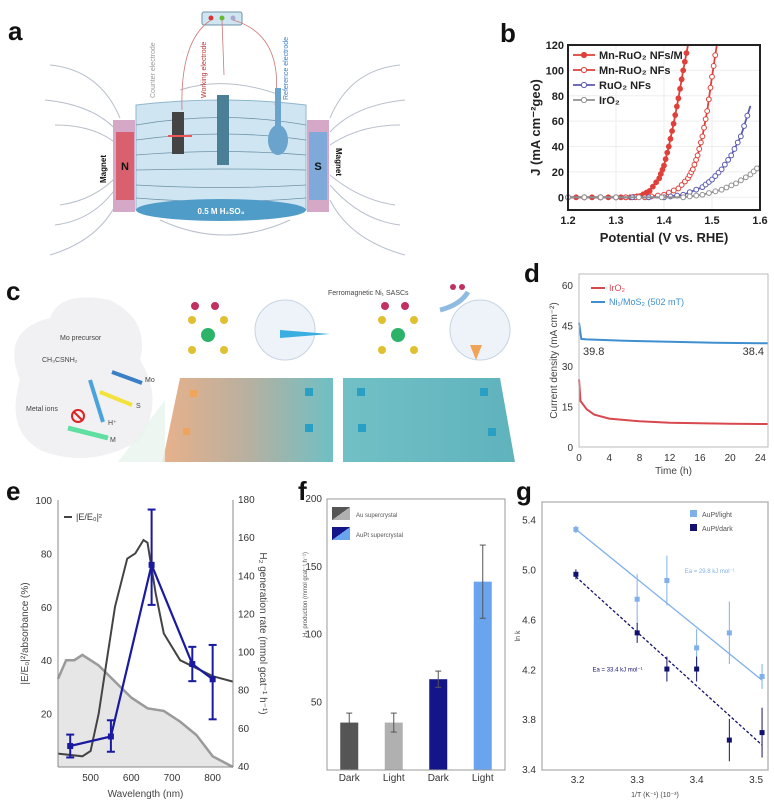  I want to click on prohibited-icon, so click(78, 416).